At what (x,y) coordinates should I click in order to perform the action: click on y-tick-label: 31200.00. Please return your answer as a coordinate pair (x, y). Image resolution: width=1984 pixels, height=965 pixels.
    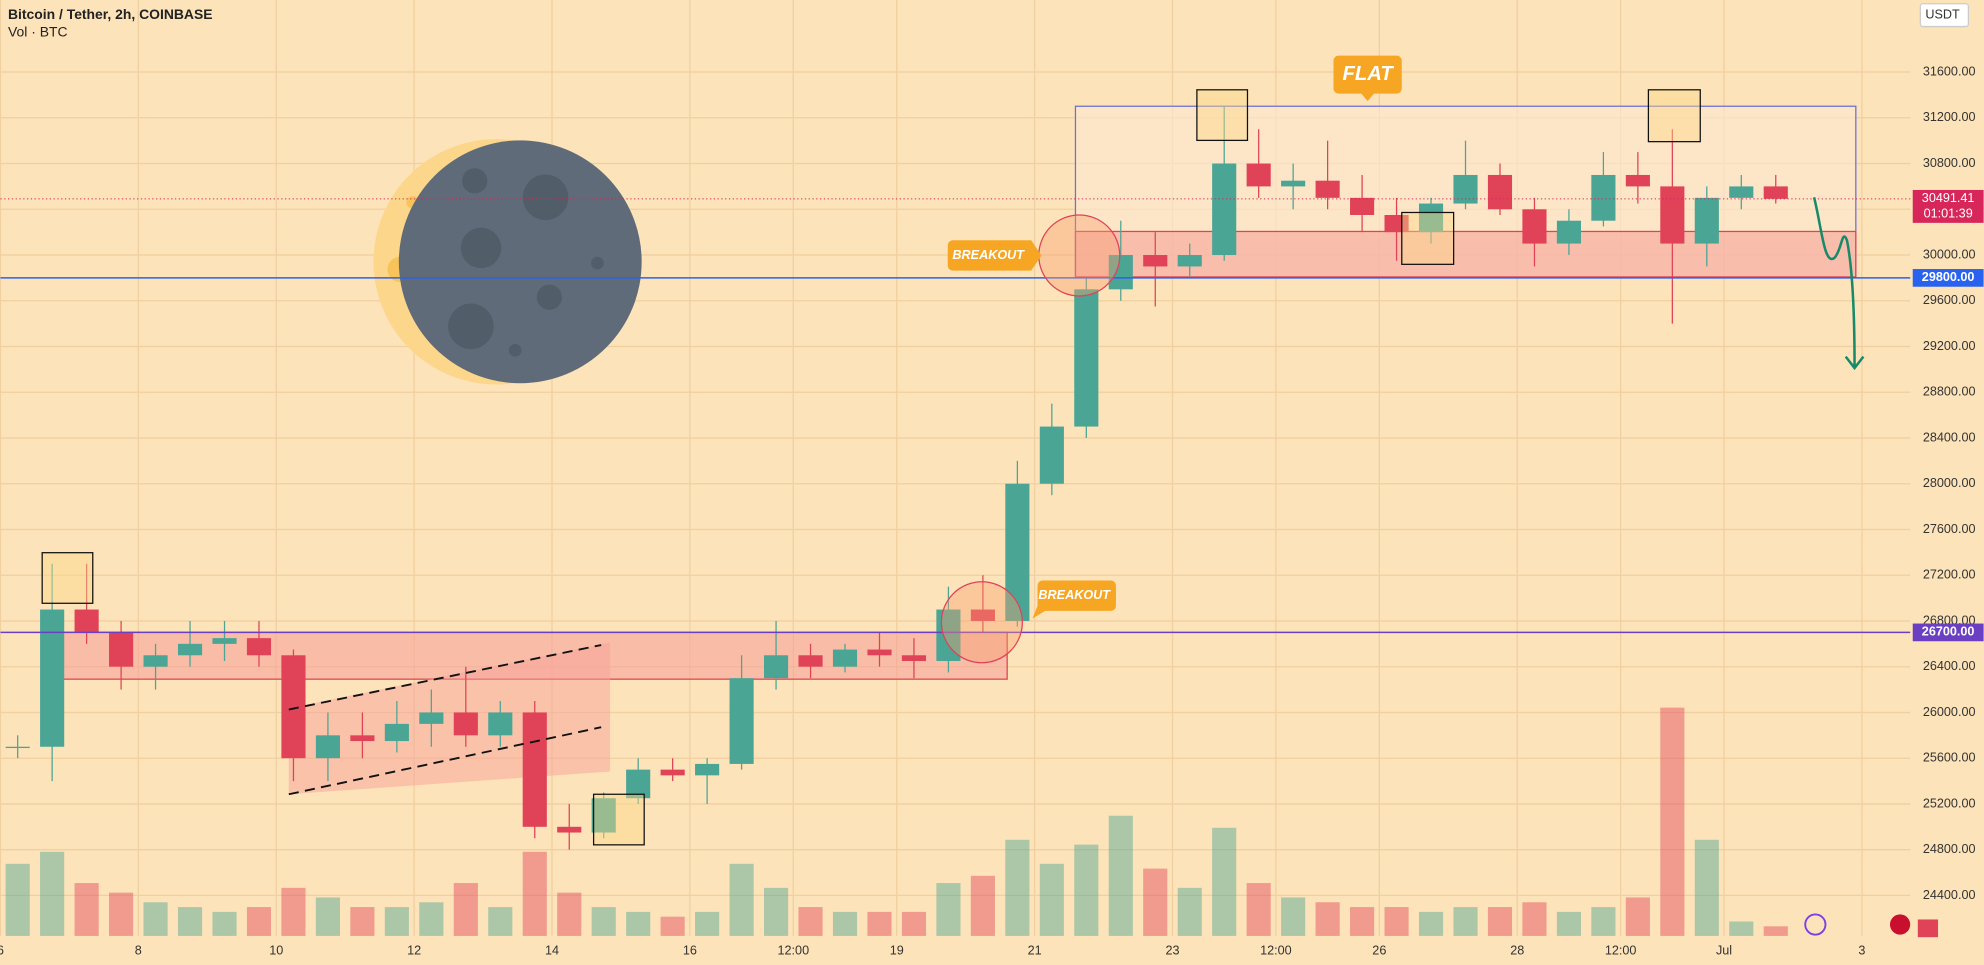
    Looking at the image, I should click on (1949, 117).